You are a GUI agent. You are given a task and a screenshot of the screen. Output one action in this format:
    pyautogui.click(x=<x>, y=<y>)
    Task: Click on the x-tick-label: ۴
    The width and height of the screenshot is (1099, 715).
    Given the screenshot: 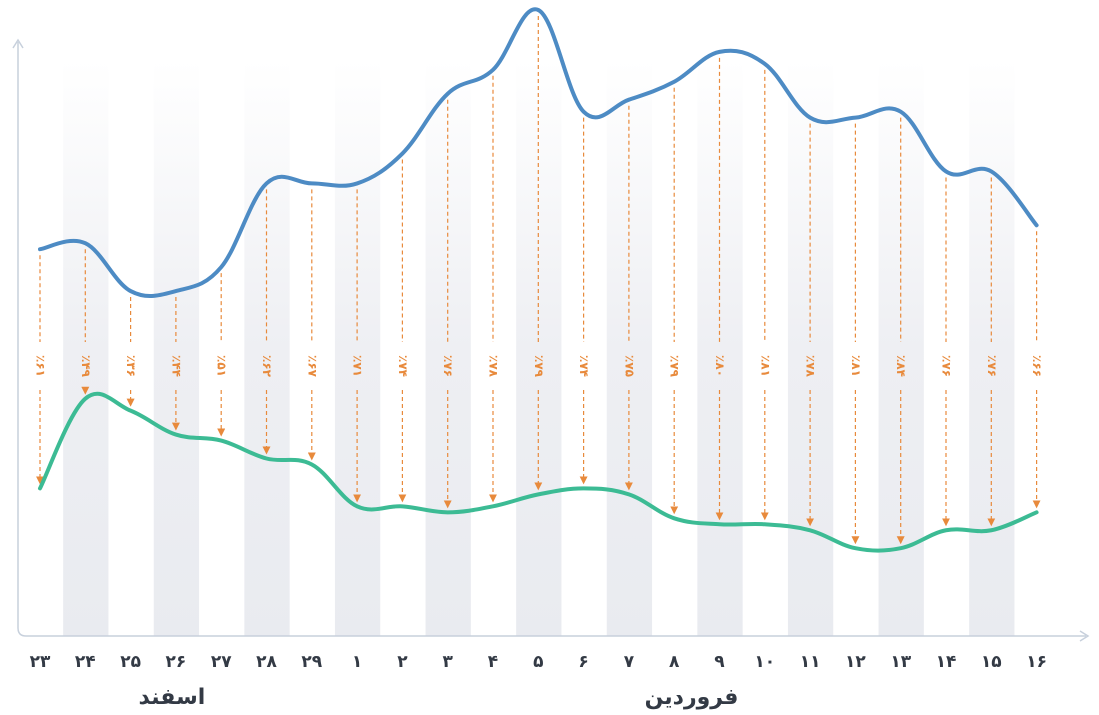 What is the action you would take?
    pyautogui.click(x=493, y=662)
    